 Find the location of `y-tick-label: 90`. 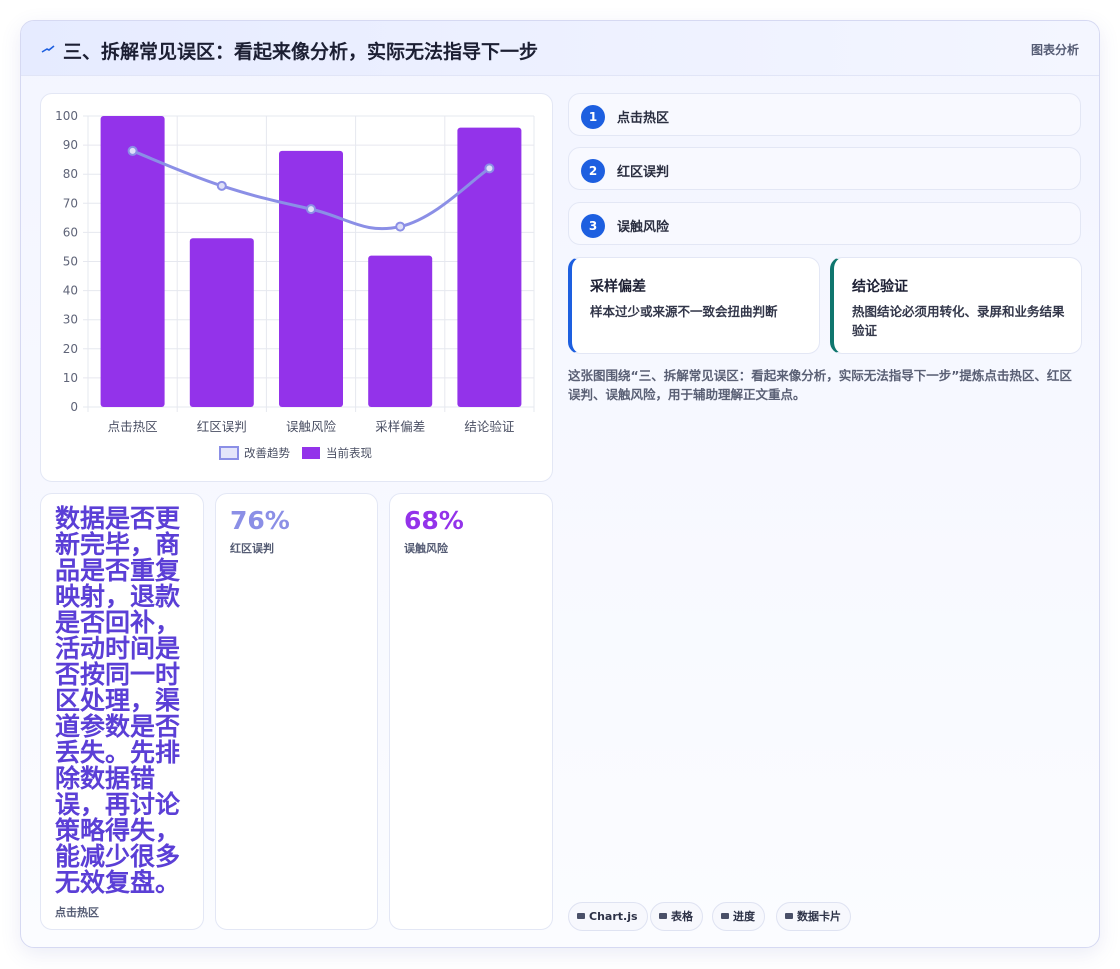

y-tick-label: 90 is located at coordinates (70, 145).